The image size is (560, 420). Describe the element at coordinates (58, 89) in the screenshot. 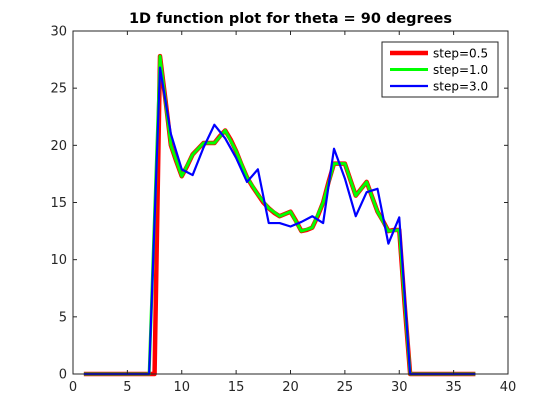

I see `y-tick-label: 25` at that location.